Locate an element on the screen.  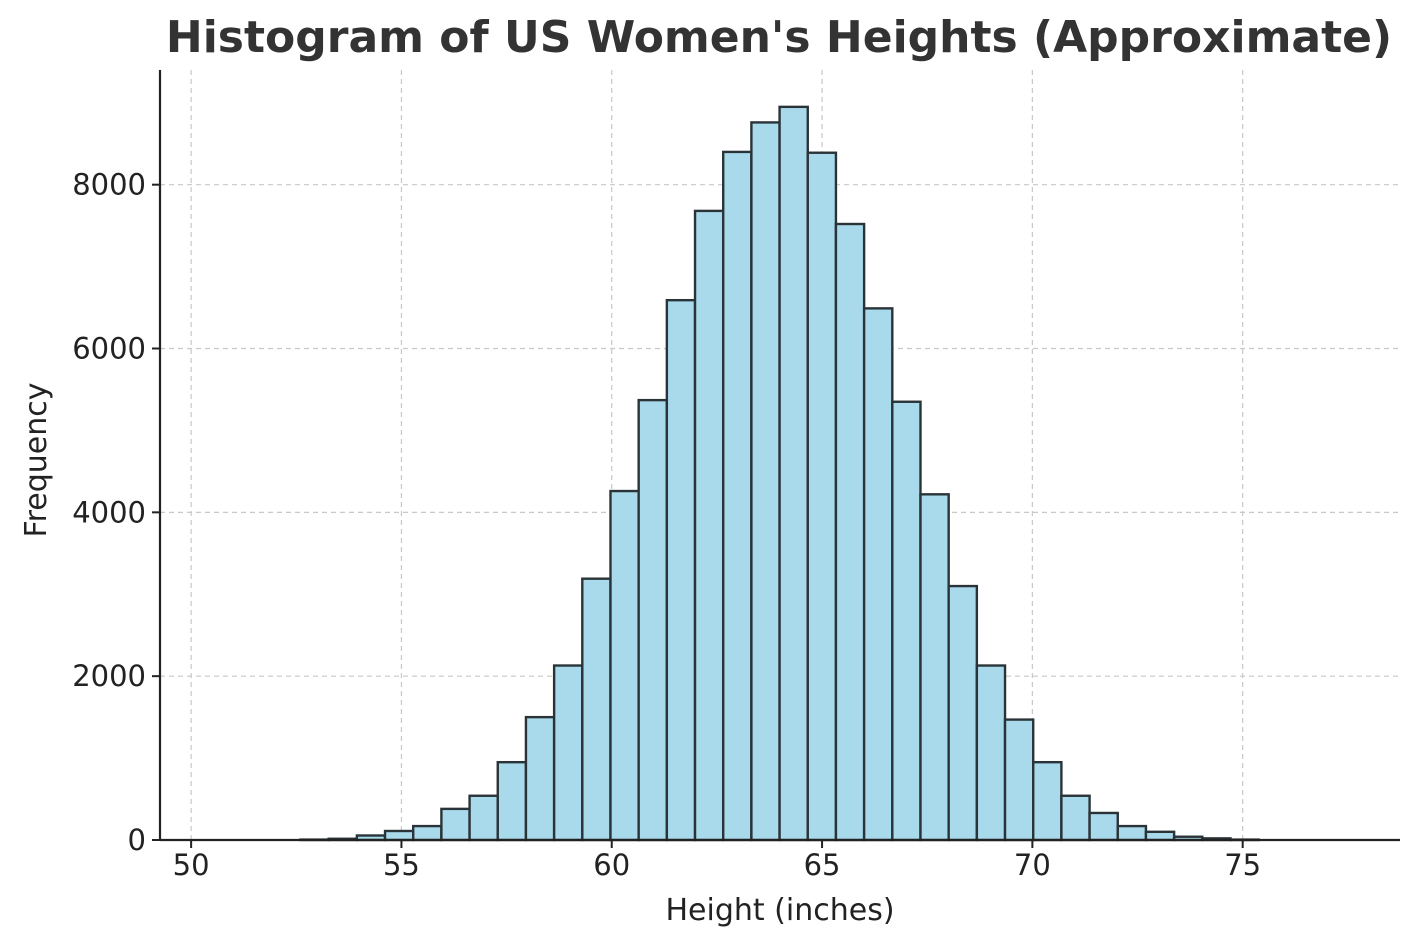
y-axis-ticks: 0 2000 4000 6000 8000 is located at coordinates (116, 512).